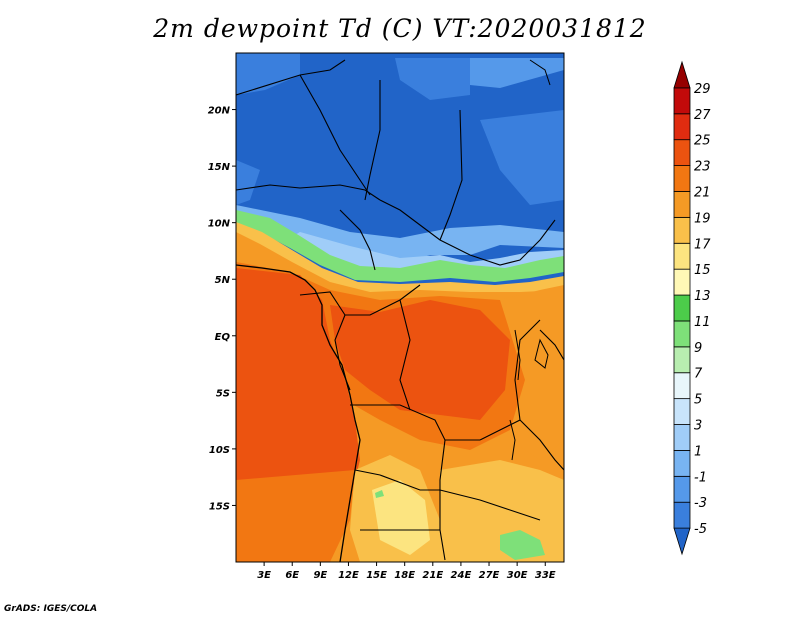  I want to click on colorbar-label: 1, so click(698, 451).